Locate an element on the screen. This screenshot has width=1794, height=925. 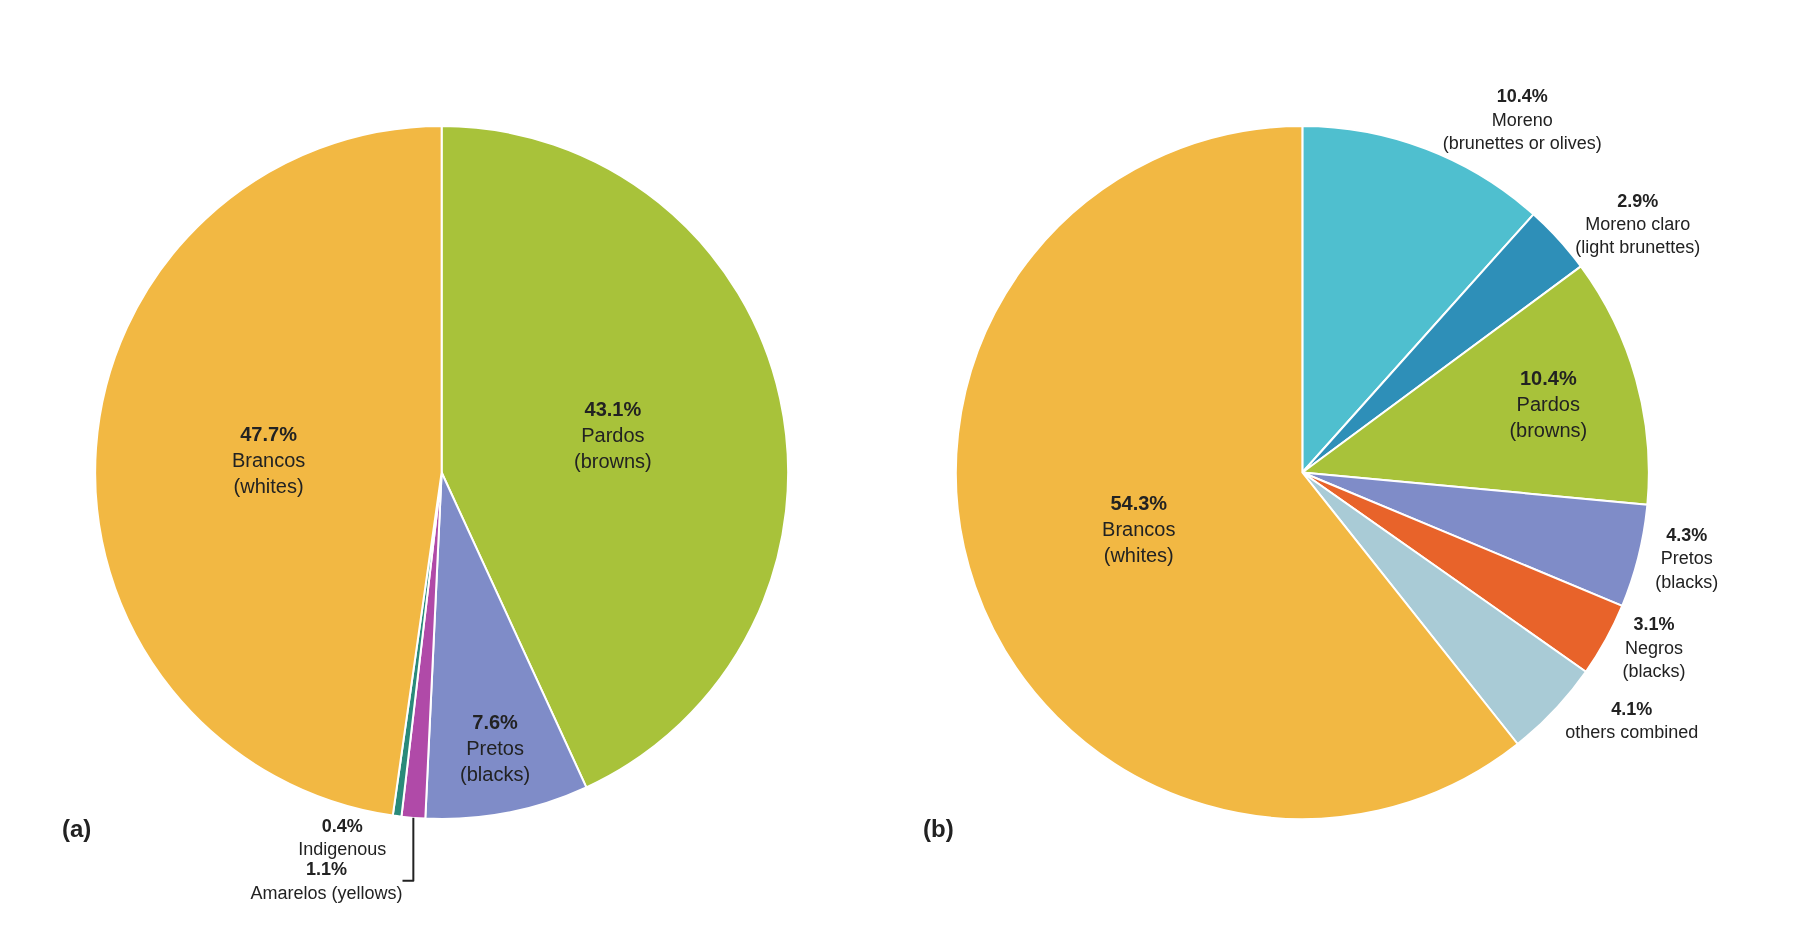
slice-label: Indigenous is located at coordinates (342, 849).